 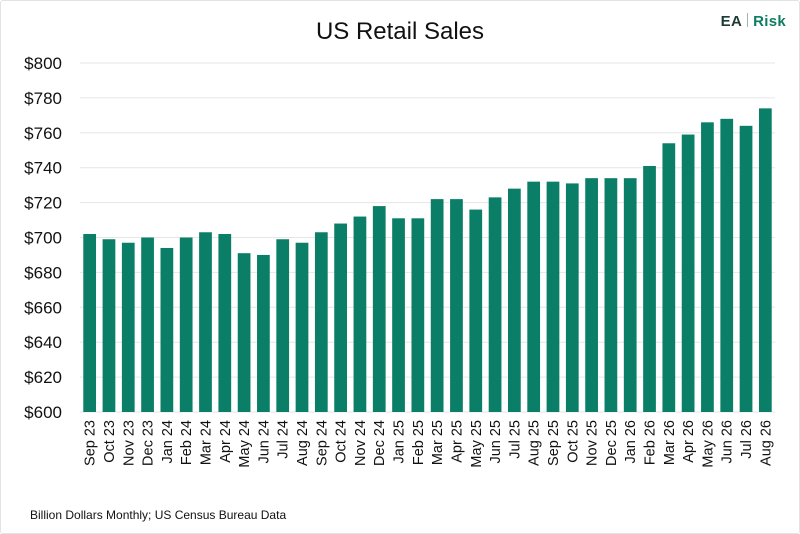 What do you see at coordinates (769, 21) in the screenshot?
I see `logo-text-right: Risk` at bounding box center [769, 21].